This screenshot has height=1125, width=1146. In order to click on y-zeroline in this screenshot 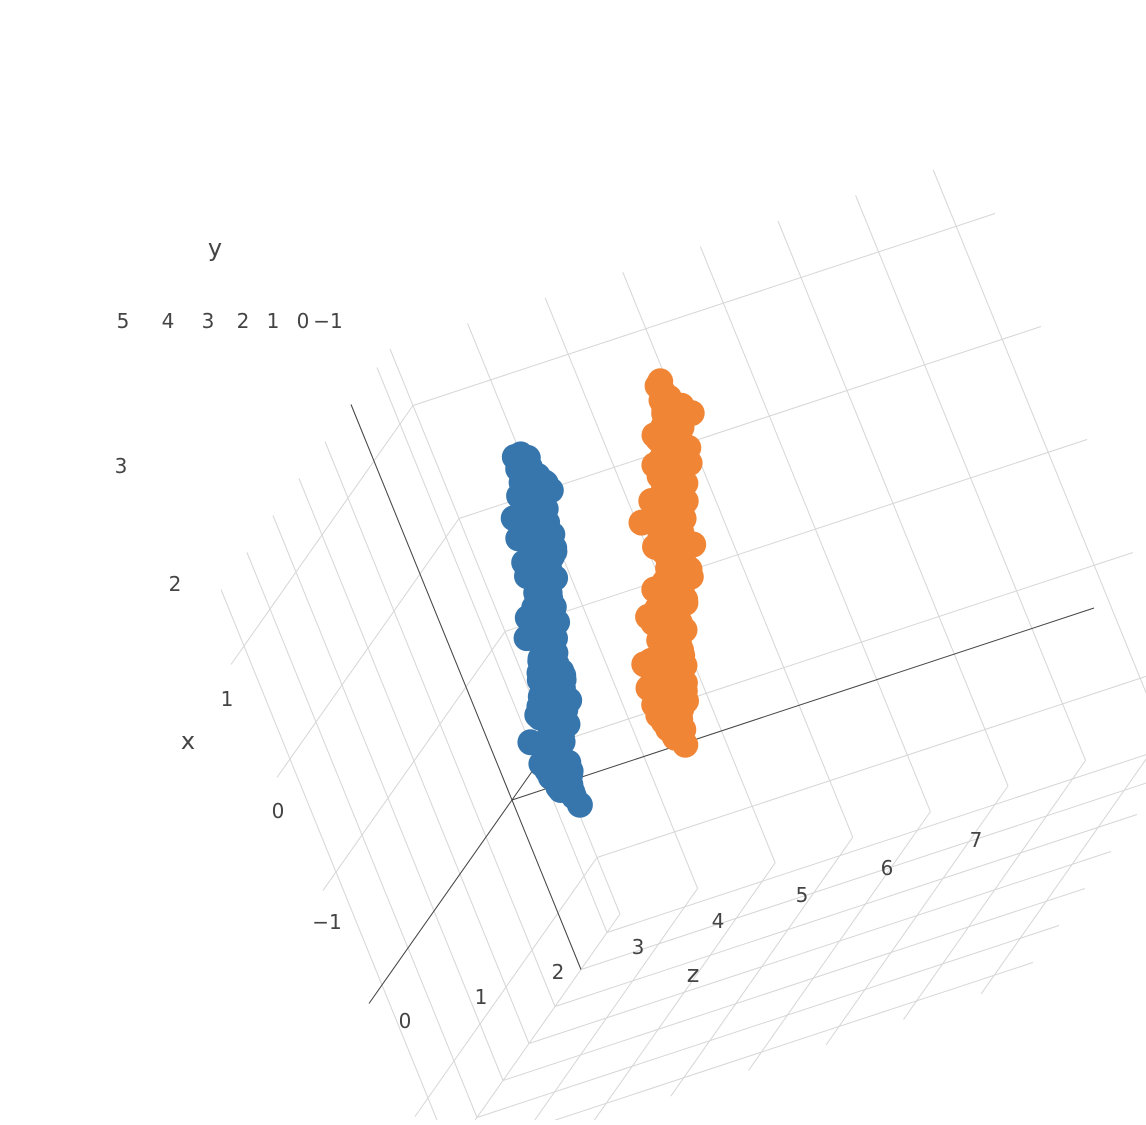, I will do `click(460, 874)`.